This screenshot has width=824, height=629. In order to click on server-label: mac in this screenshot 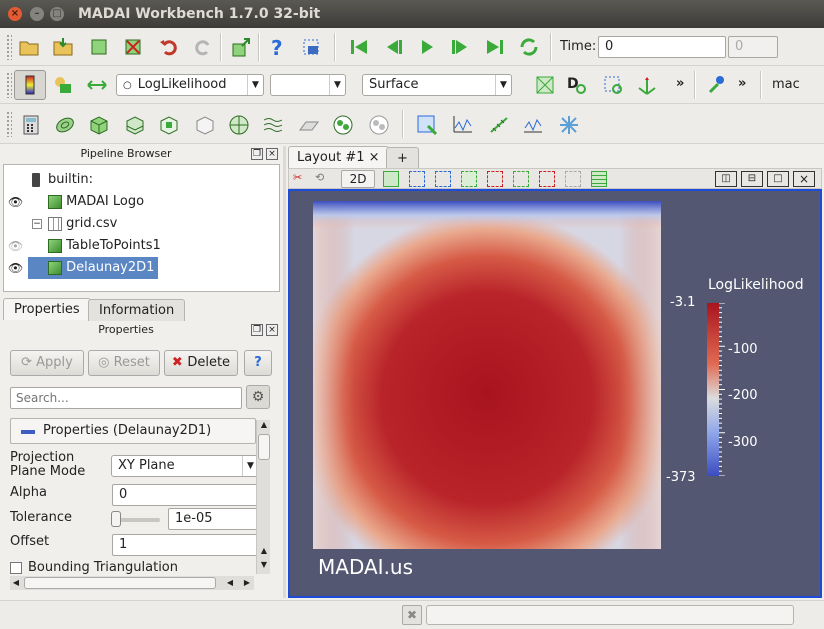, I will do `click(786, 84)`.